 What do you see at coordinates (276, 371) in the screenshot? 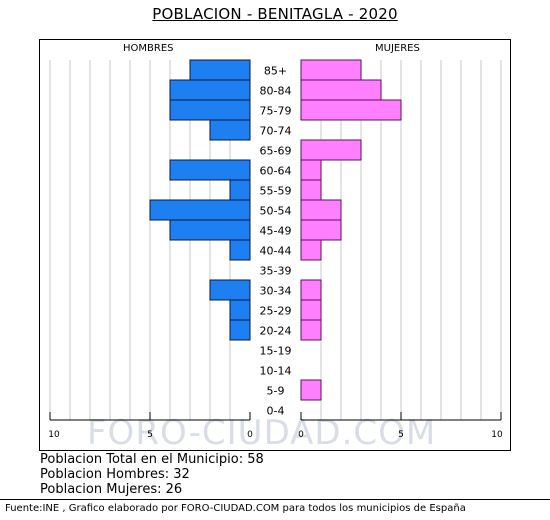
I see `age-label: 10-14` at bounding box center [276, 371].